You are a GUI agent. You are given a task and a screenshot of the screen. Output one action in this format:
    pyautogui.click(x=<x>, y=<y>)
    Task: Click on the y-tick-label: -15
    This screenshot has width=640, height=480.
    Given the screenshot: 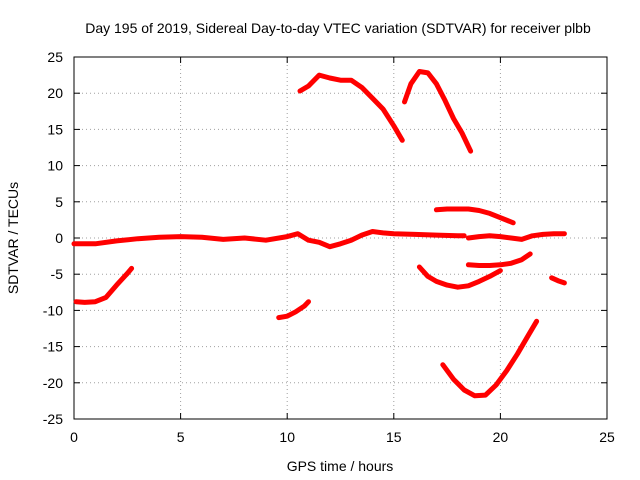 What is the action you would take?
    pyautogui.click(x=53, y=347)
    